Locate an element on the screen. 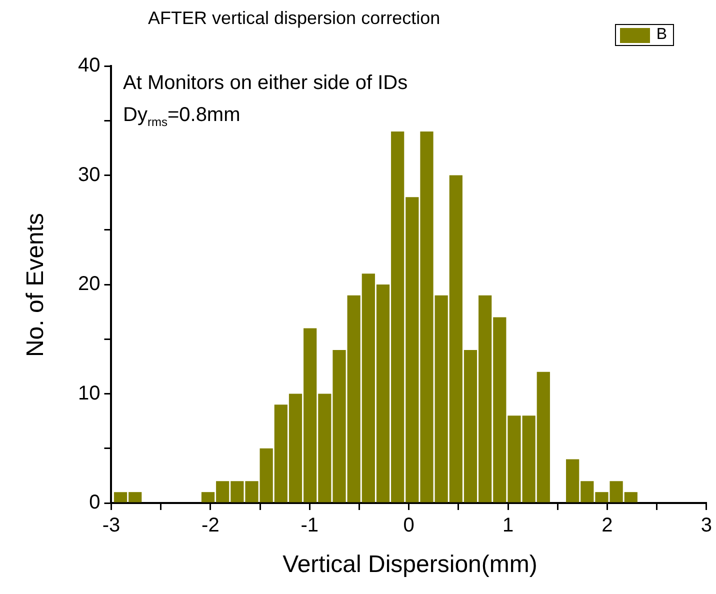  x-tick-label: 1 is located at coordinates (508, 525).